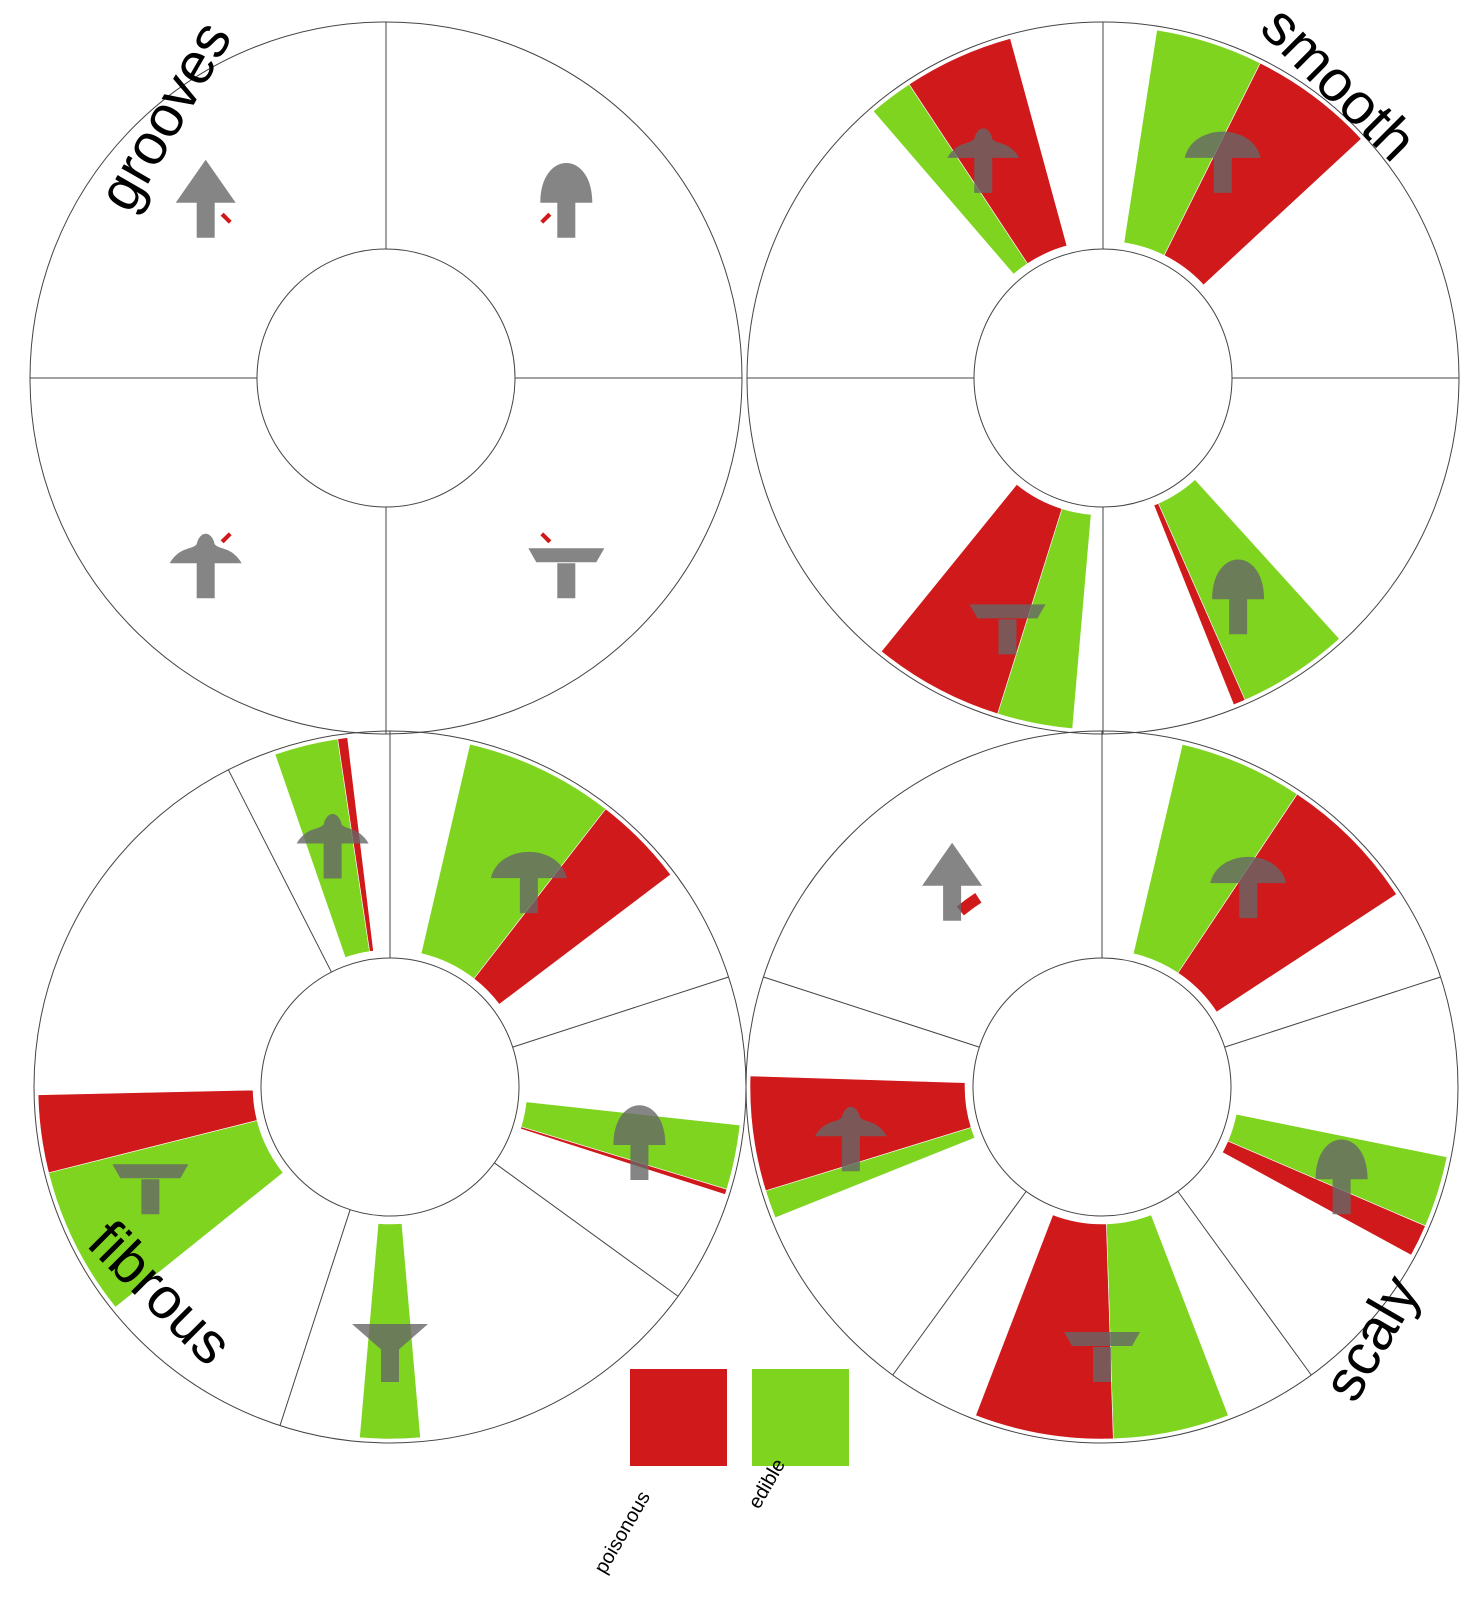 The image size is (1474, 1598). I want to click on sunken-cap-icon, so click(390, 1353).